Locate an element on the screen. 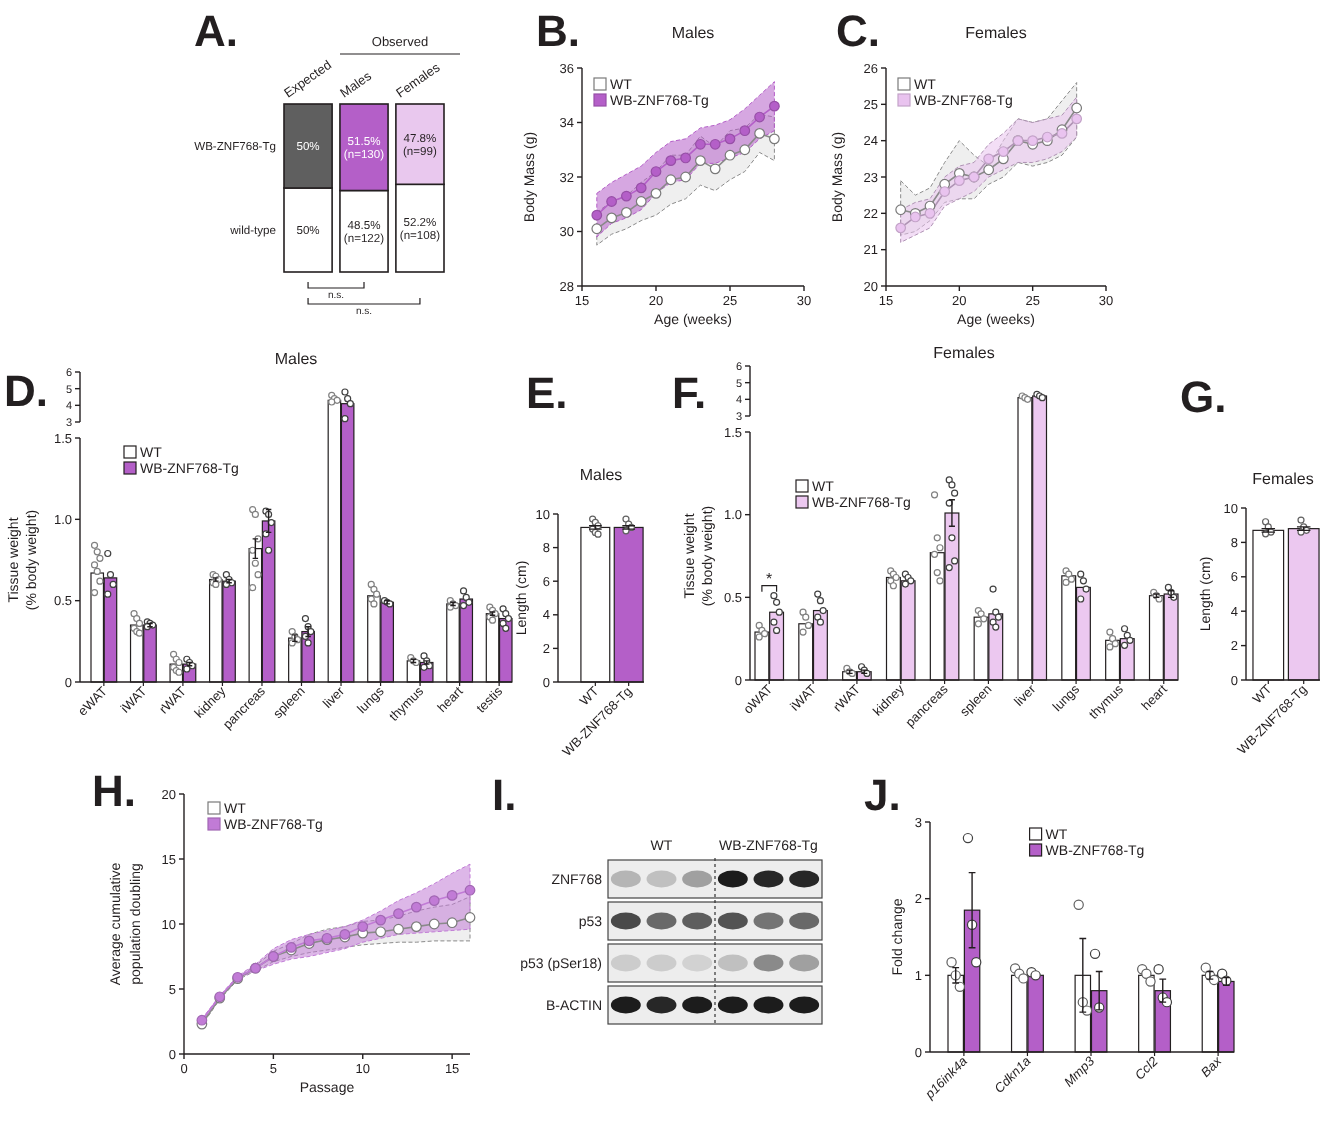  annotation: * is located at coordinates (769, 578).